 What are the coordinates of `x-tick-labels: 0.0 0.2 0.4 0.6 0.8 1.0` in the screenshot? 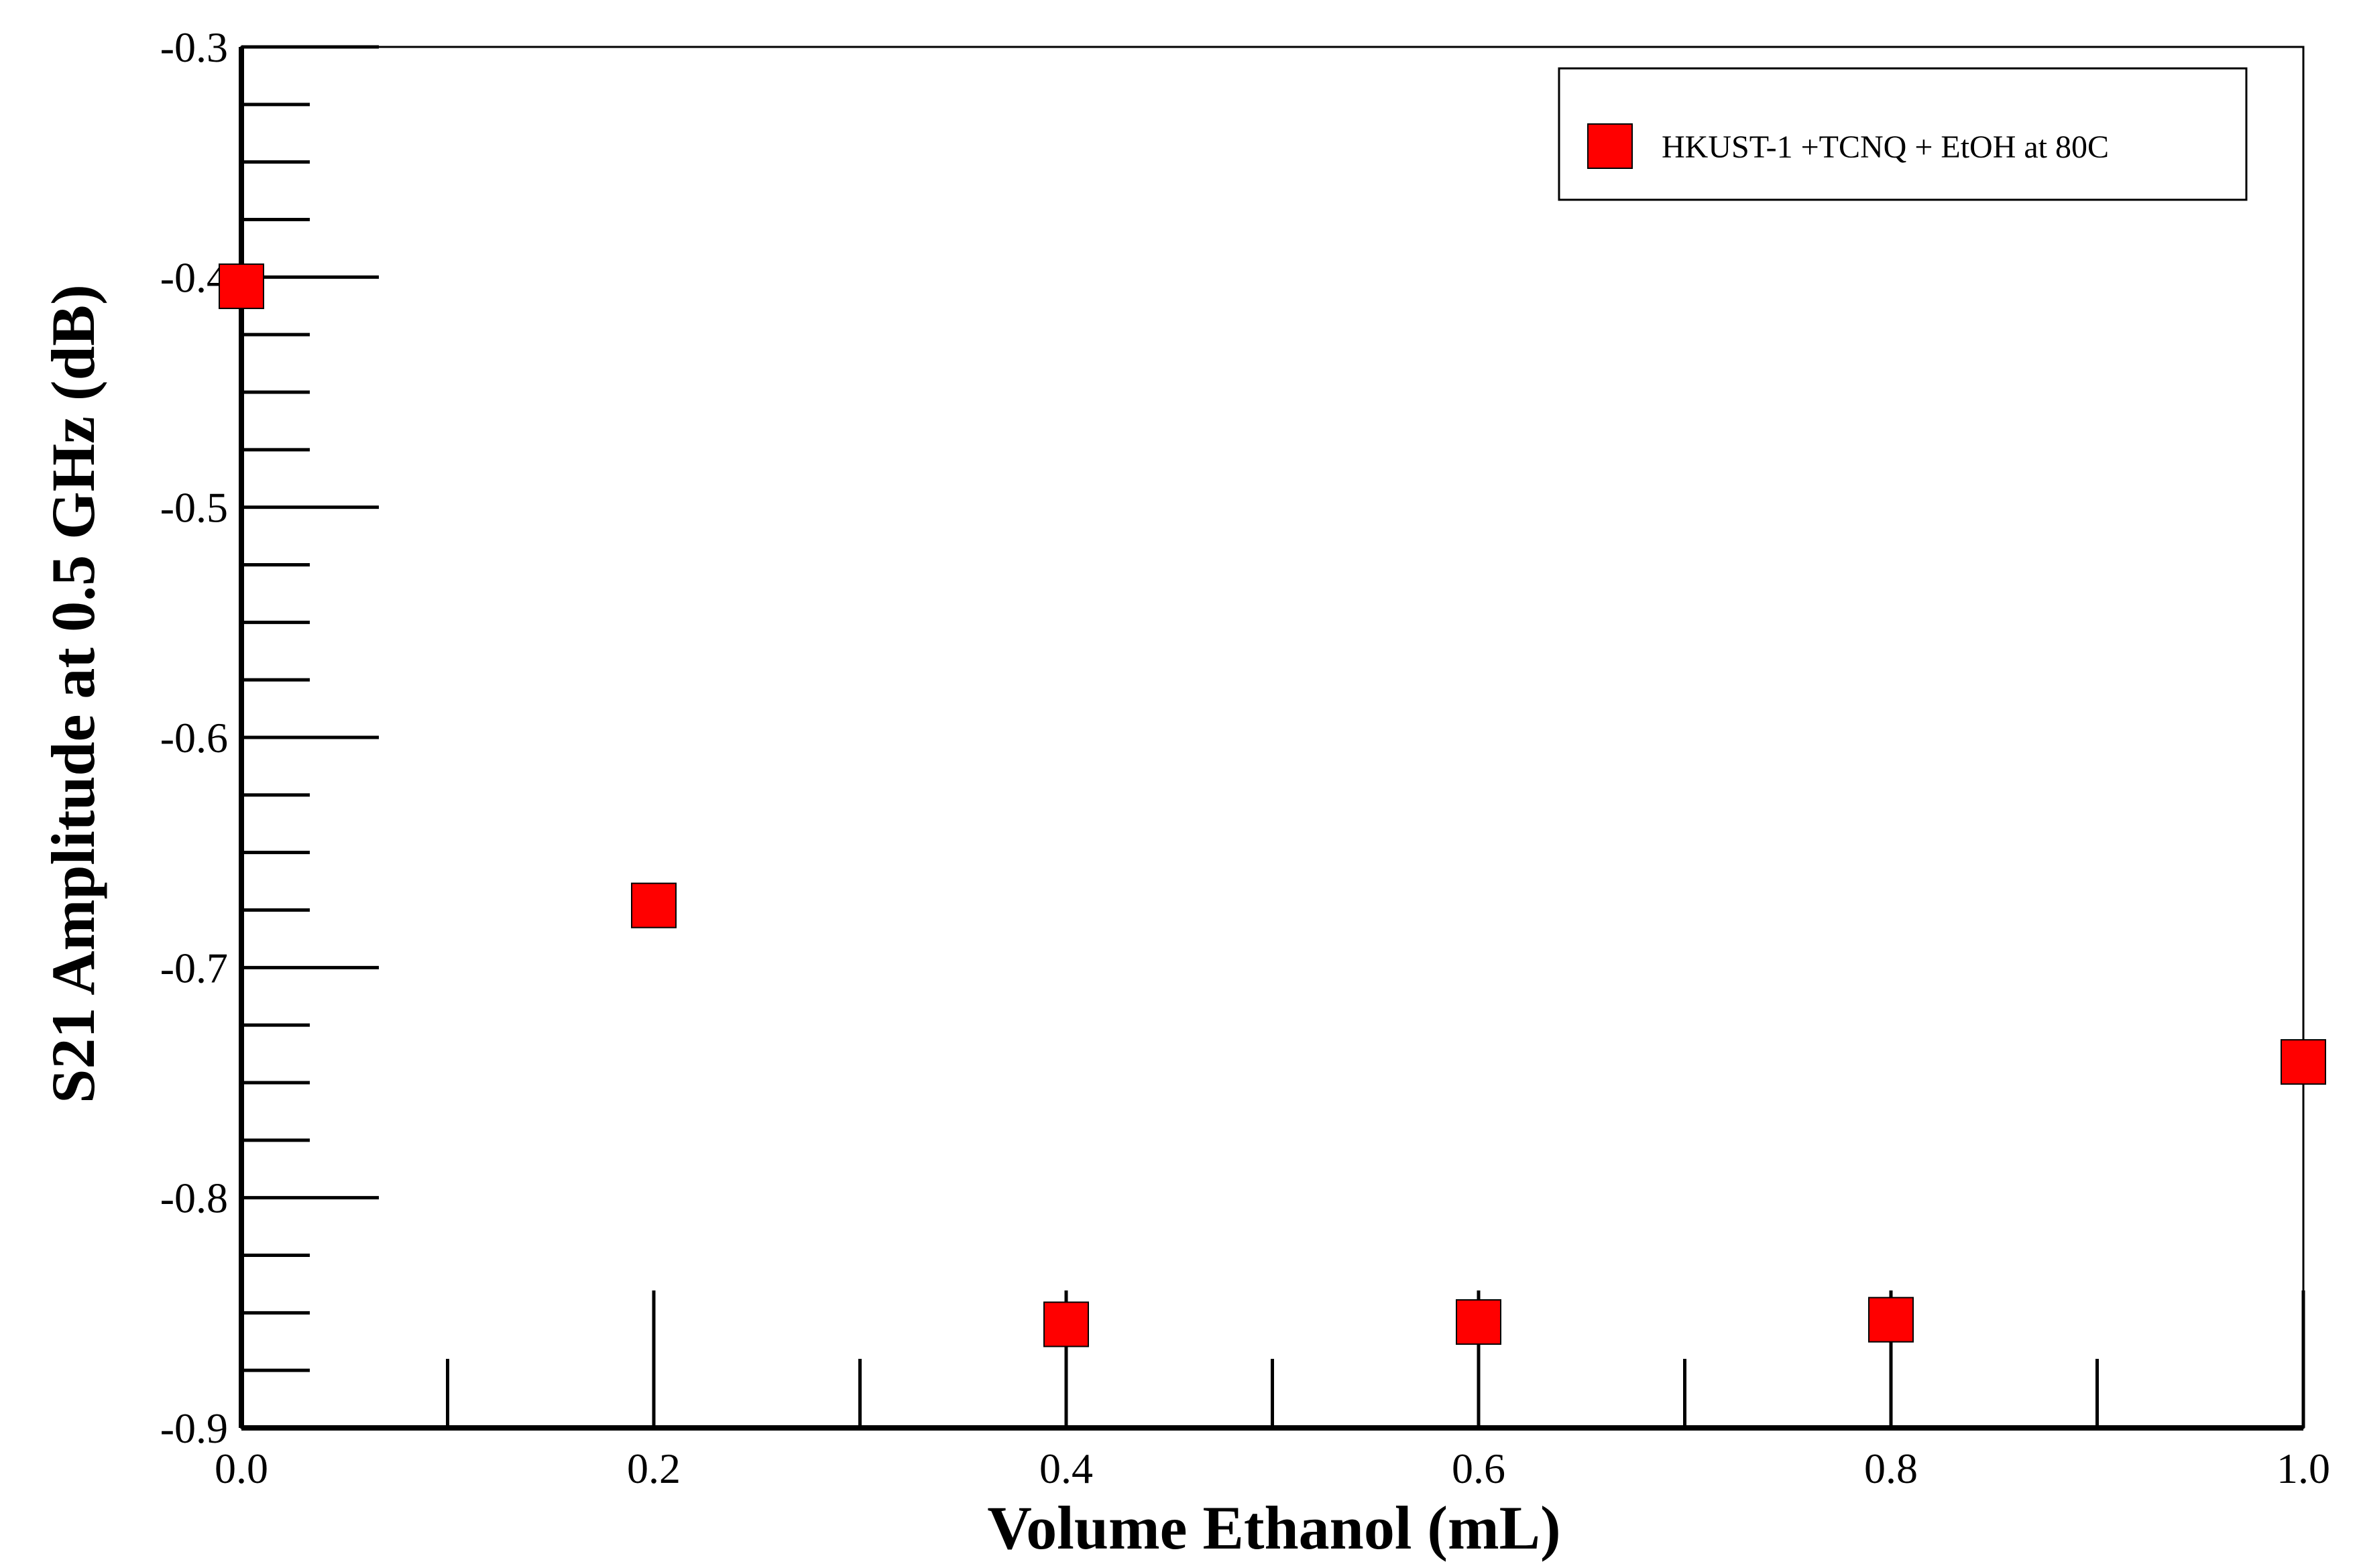 It's located at (1273, 1469).